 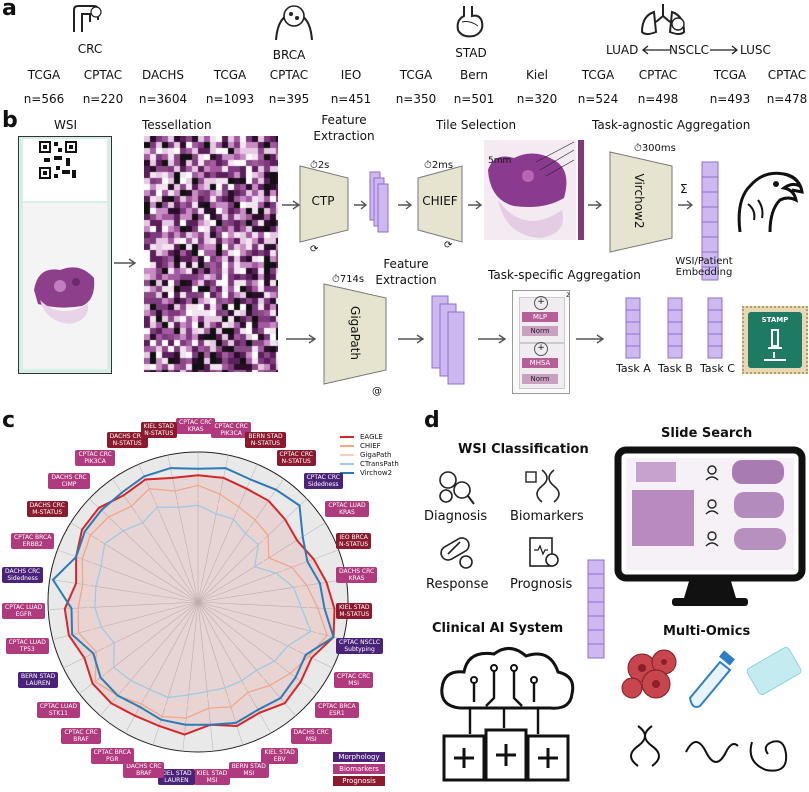 I want to click on gigapath-encoder, so click(x=355, y=334).